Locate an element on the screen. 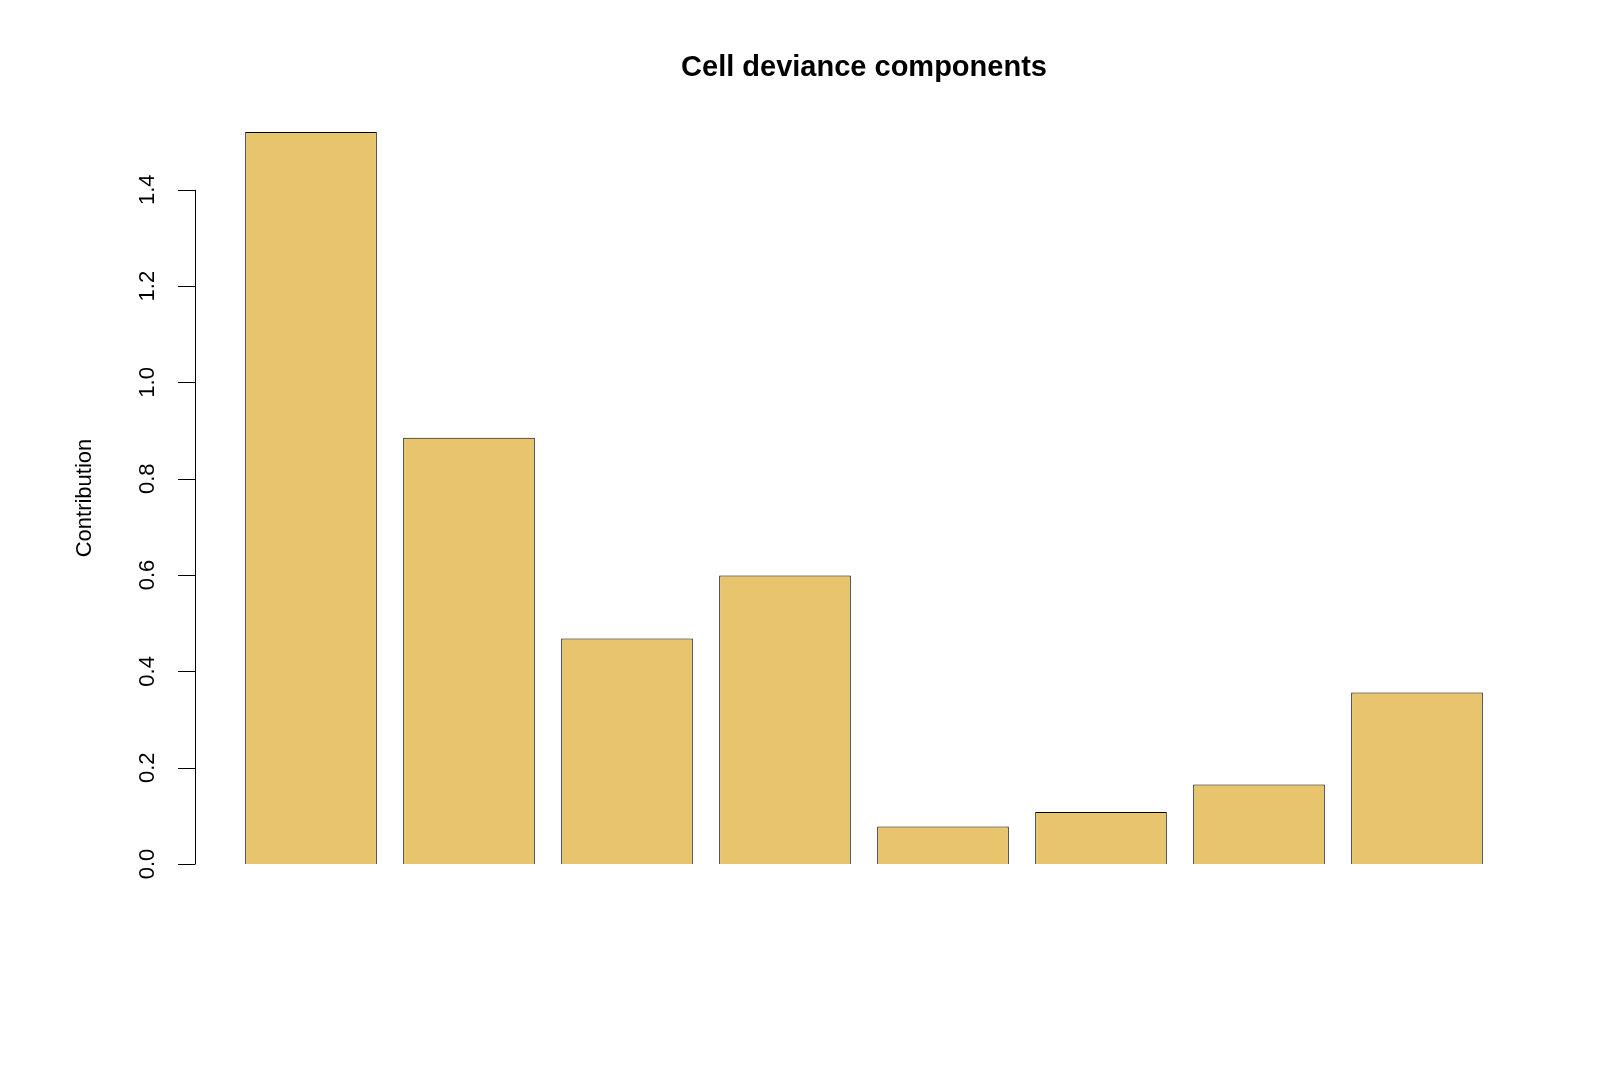  y-axis-title: Contribution is located at coordinates (84, 498).